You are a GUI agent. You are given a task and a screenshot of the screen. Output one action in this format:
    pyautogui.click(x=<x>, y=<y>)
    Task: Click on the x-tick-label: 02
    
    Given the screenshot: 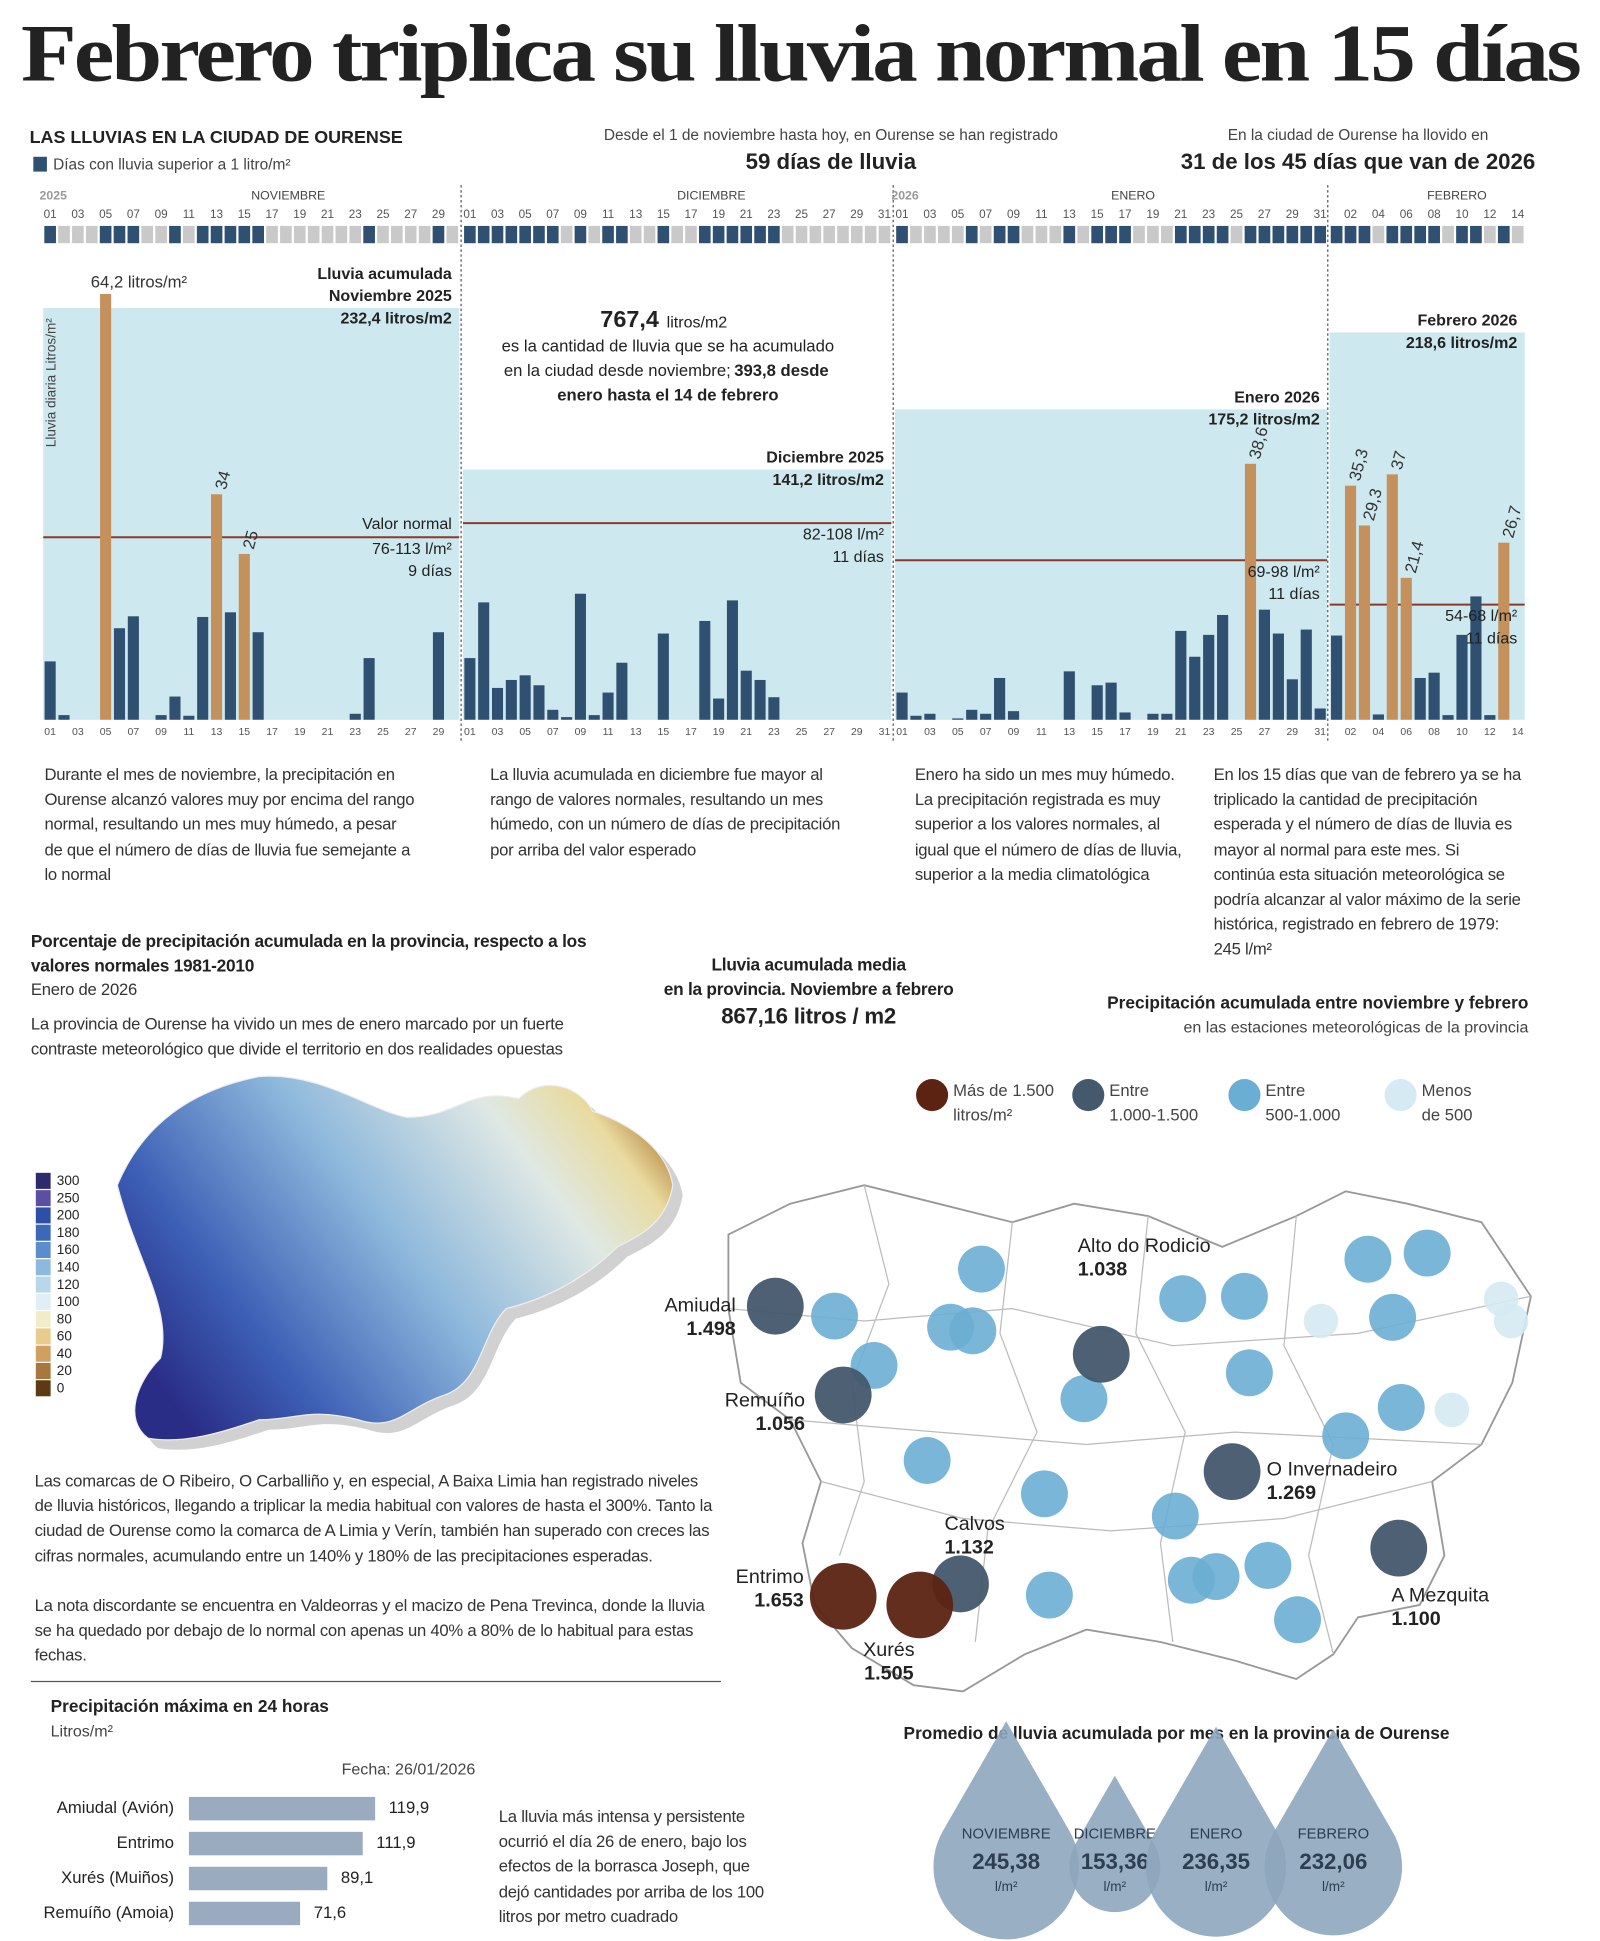 What is the action you would take?
    pyautogui.click(x=1351, y=732)
    